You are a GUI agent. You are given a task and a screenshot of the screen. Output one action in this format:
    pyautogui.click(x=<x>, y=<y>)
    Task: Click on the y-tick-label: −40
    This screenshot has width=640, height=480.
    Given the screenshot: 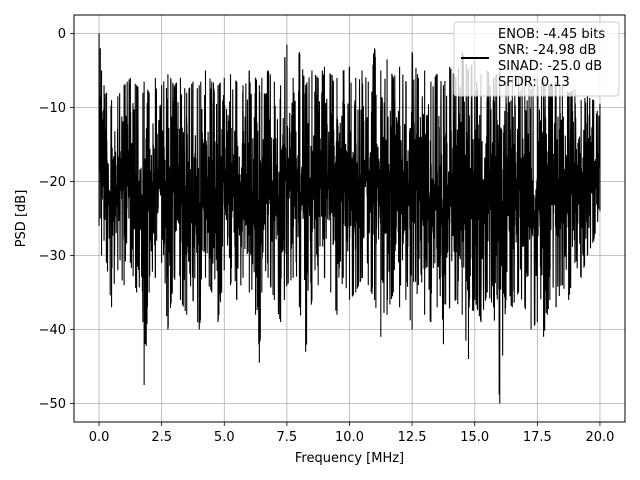 What is the action you would take?
    pyautogui.click(x=52, y=330)
    